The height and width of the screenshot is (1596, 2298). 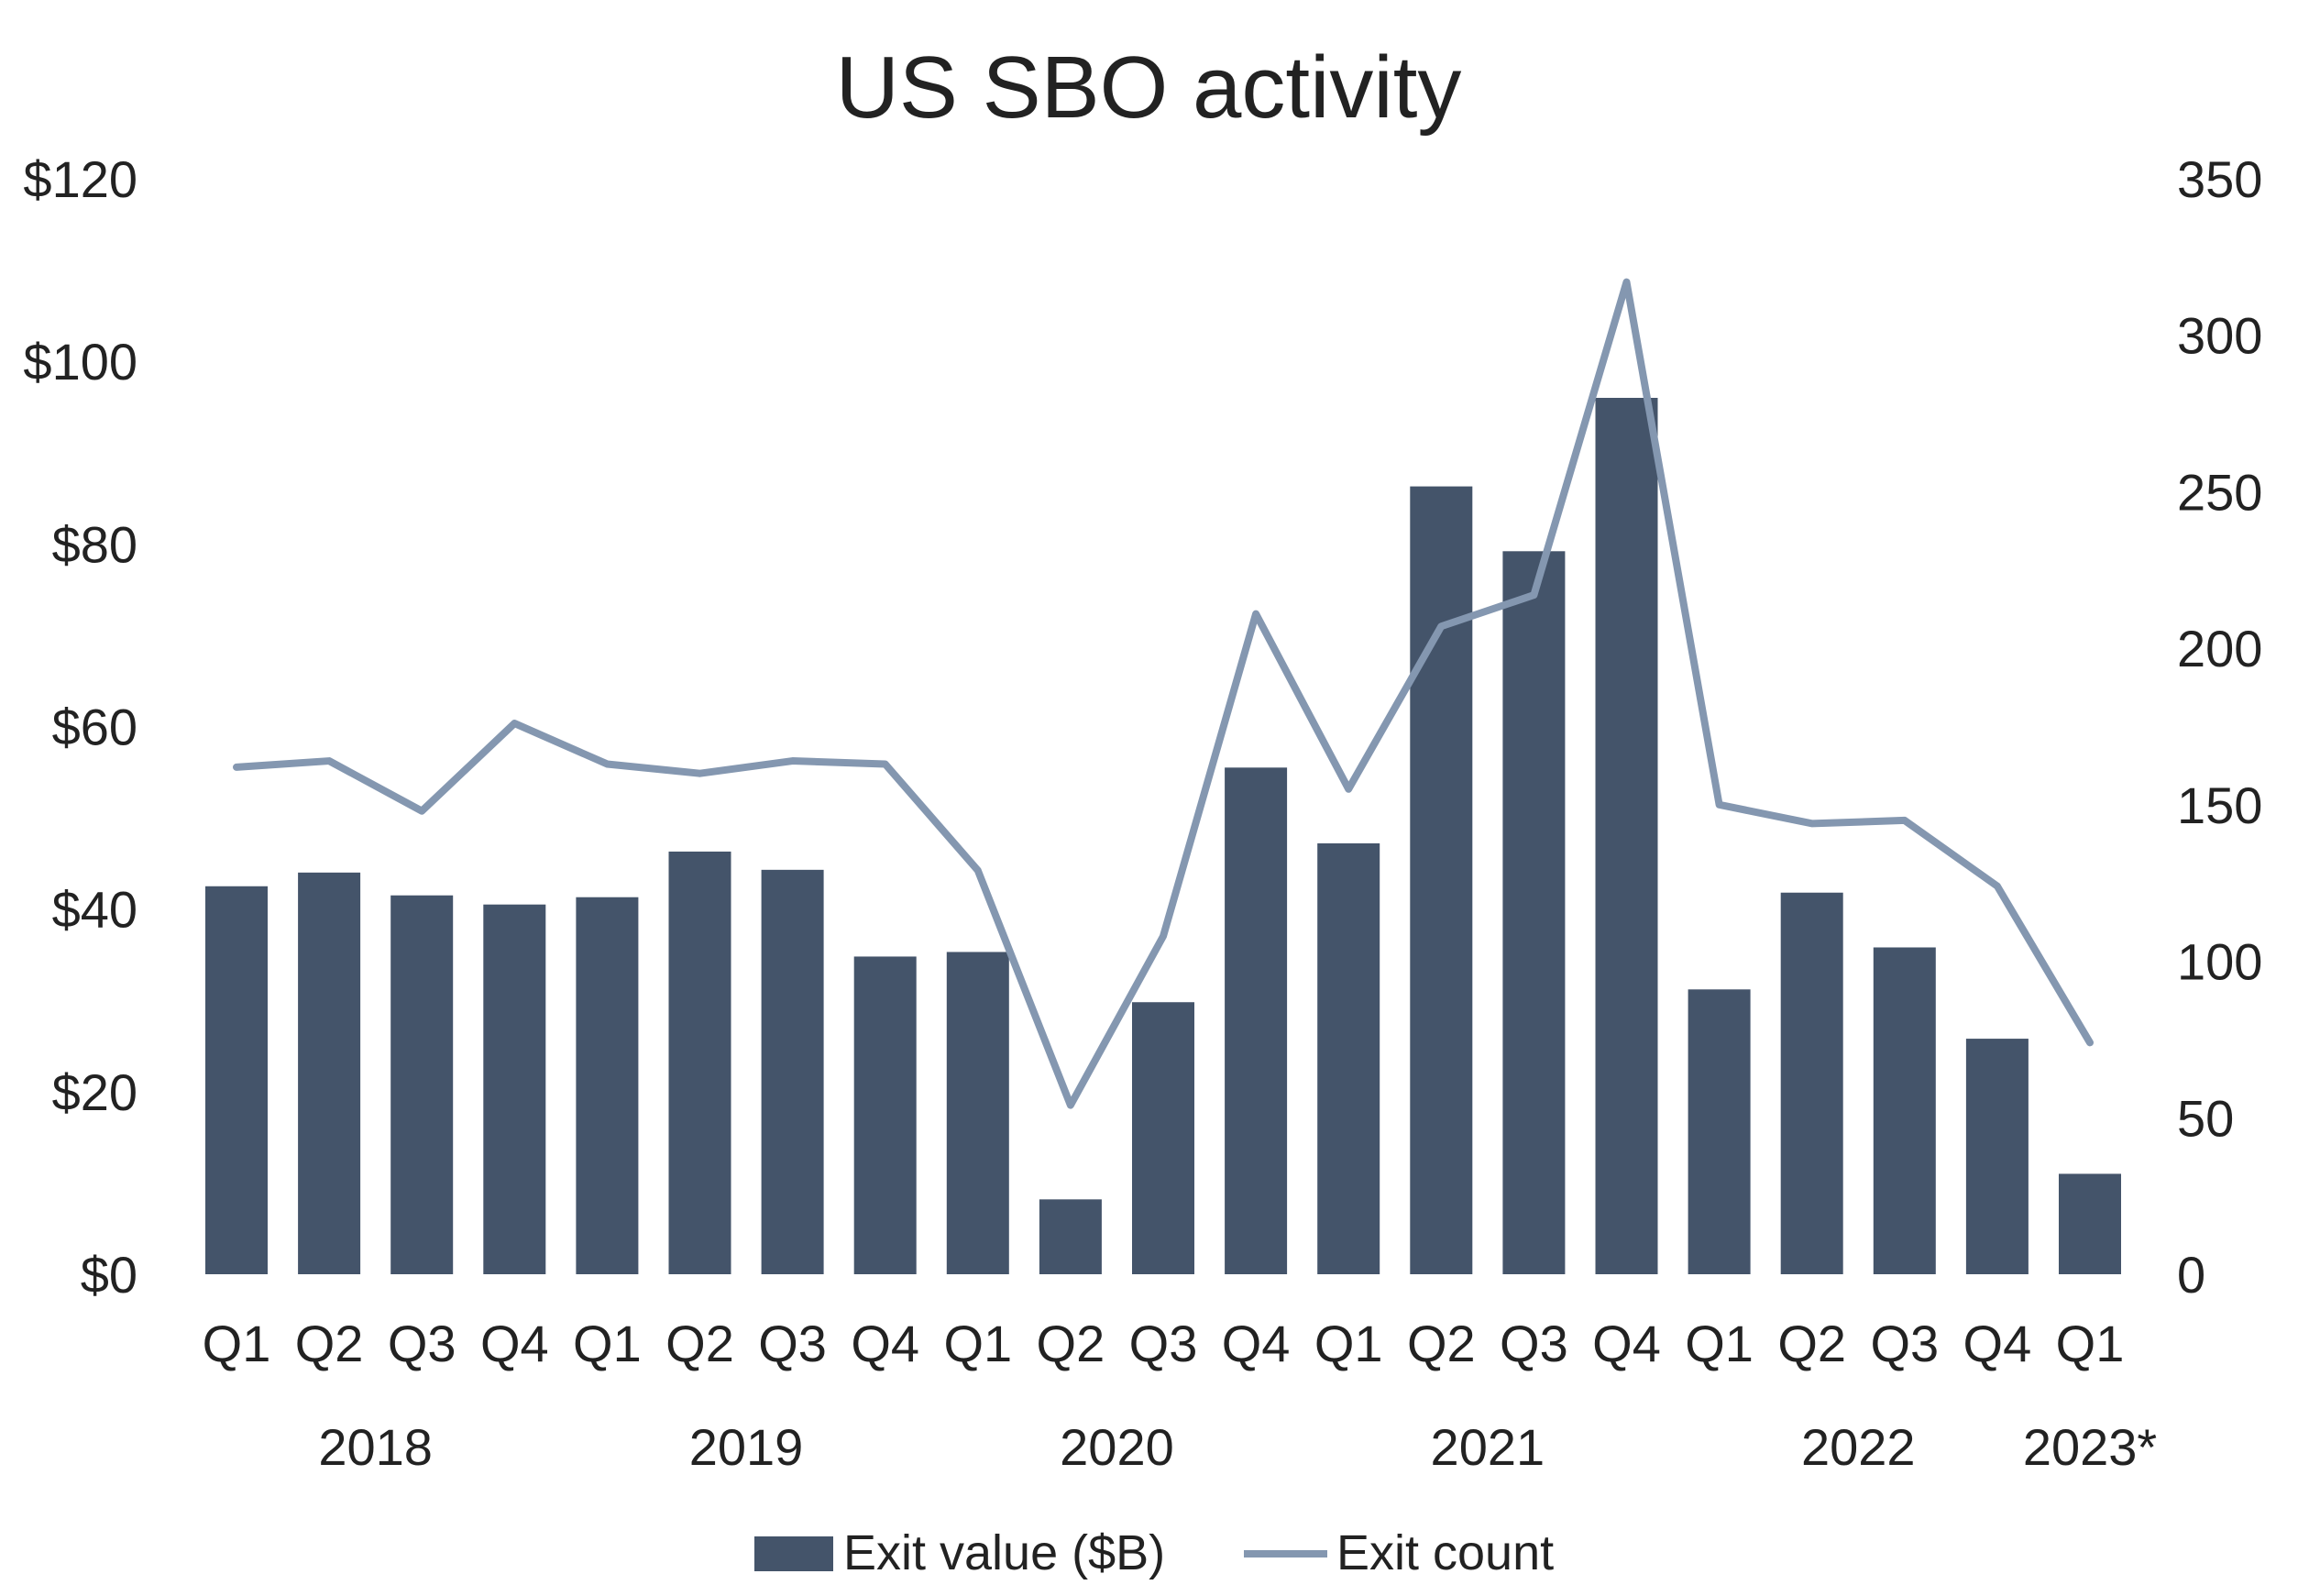 I want to click on left-tick-label: $120, so click(x=80, y=179).